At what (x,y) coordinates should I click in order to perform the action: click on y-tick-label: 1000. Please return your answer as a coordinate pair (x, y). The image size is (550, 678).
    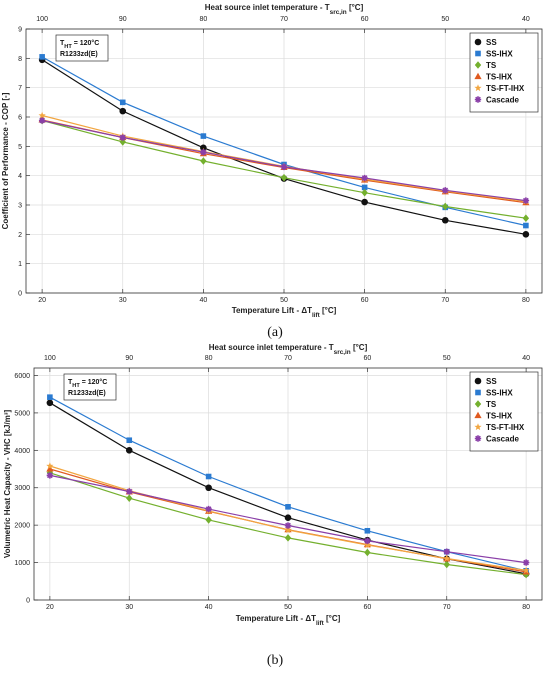
    Looking at the image, I should click on (22, 563).